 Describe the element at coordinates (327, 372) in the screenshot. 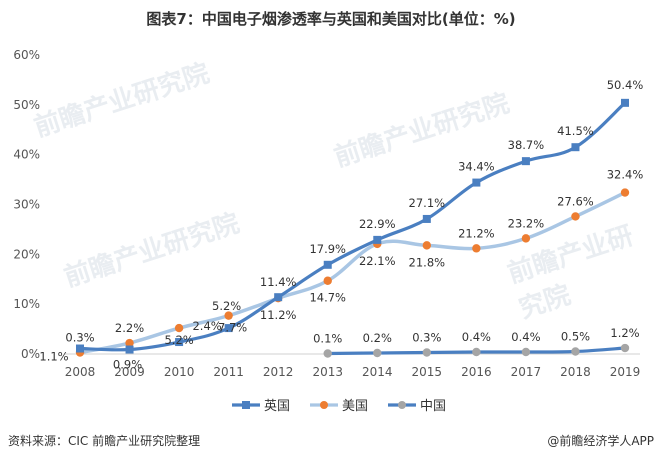

I see `x-tick-label: 2013` at that location.